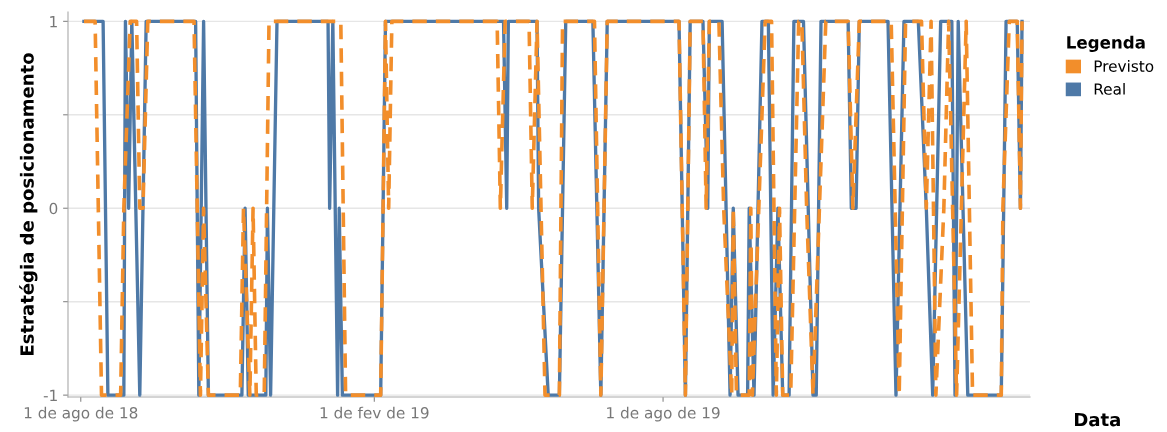  I want to click on y-tick-label: 0, so click(53, 208).